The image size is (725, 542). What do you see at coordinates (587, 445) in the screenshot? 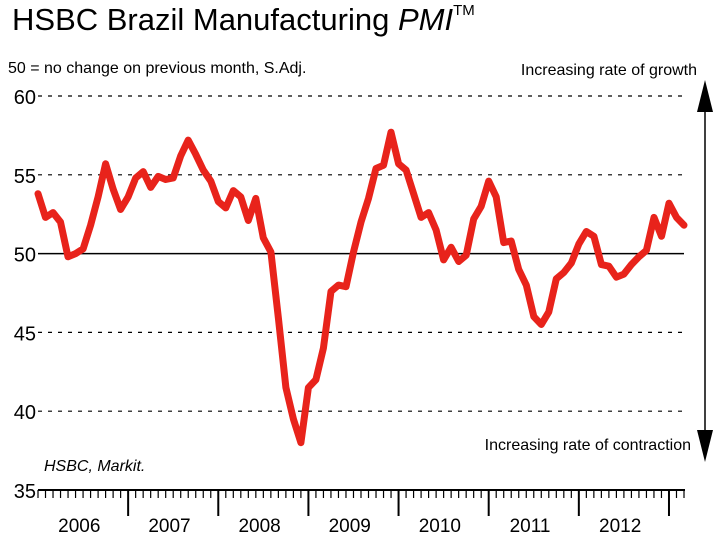
I see `contraction-annotation: Increasing rate of contraction` at bounding box center [587, 445].